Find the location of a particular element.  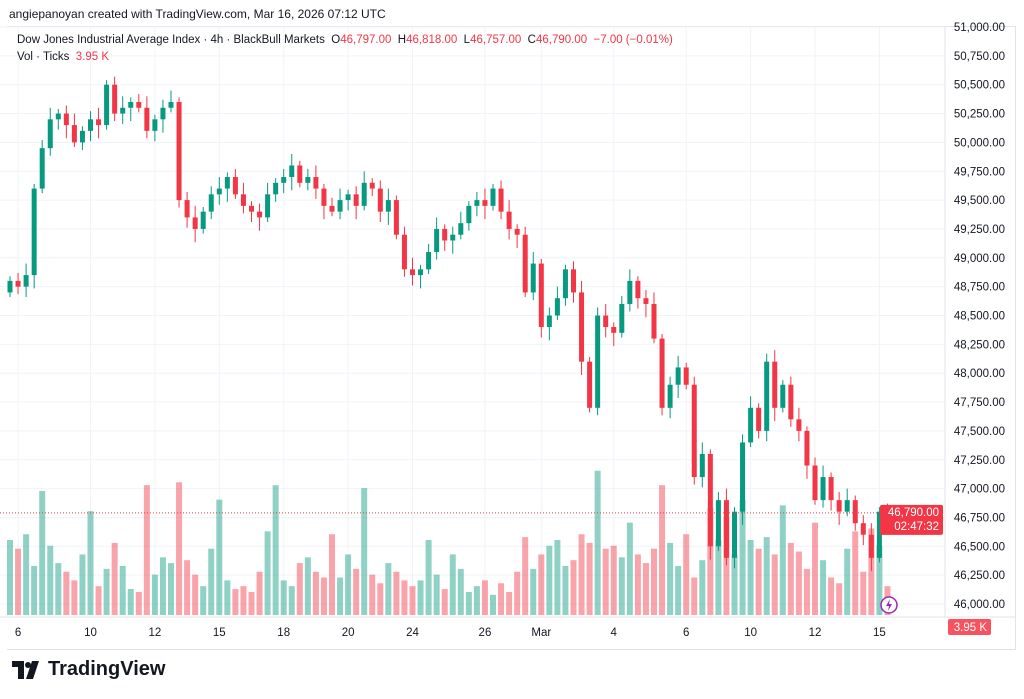

volume-badge is located at coordinates (969, 627).